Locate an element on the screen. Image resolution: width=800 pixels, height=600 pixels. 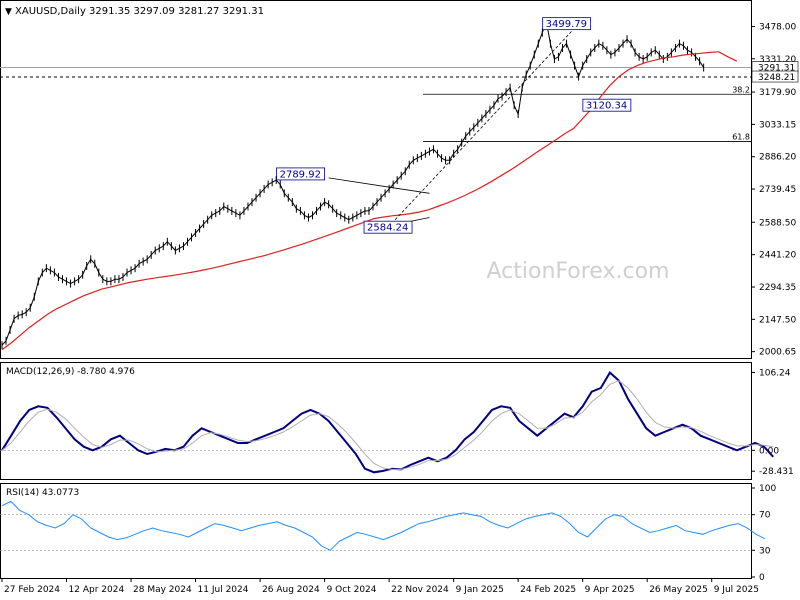
x-axis-label: 22 Nov 2024 is located at coordinates (420, 590).